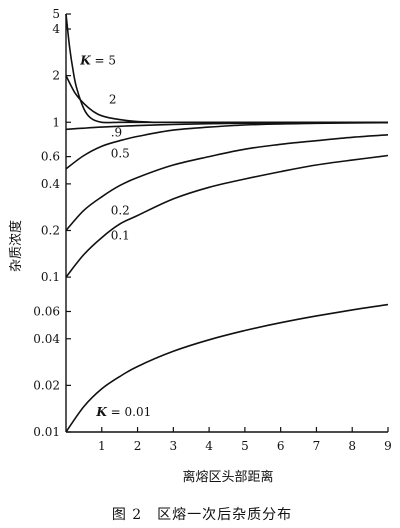 Image resolution: width=400 pixels, height=528 pixels. What do you see at coordinates (97, 61) in the screenshot?
I see `series-label: K = 5` at bounding box center [97, 61].